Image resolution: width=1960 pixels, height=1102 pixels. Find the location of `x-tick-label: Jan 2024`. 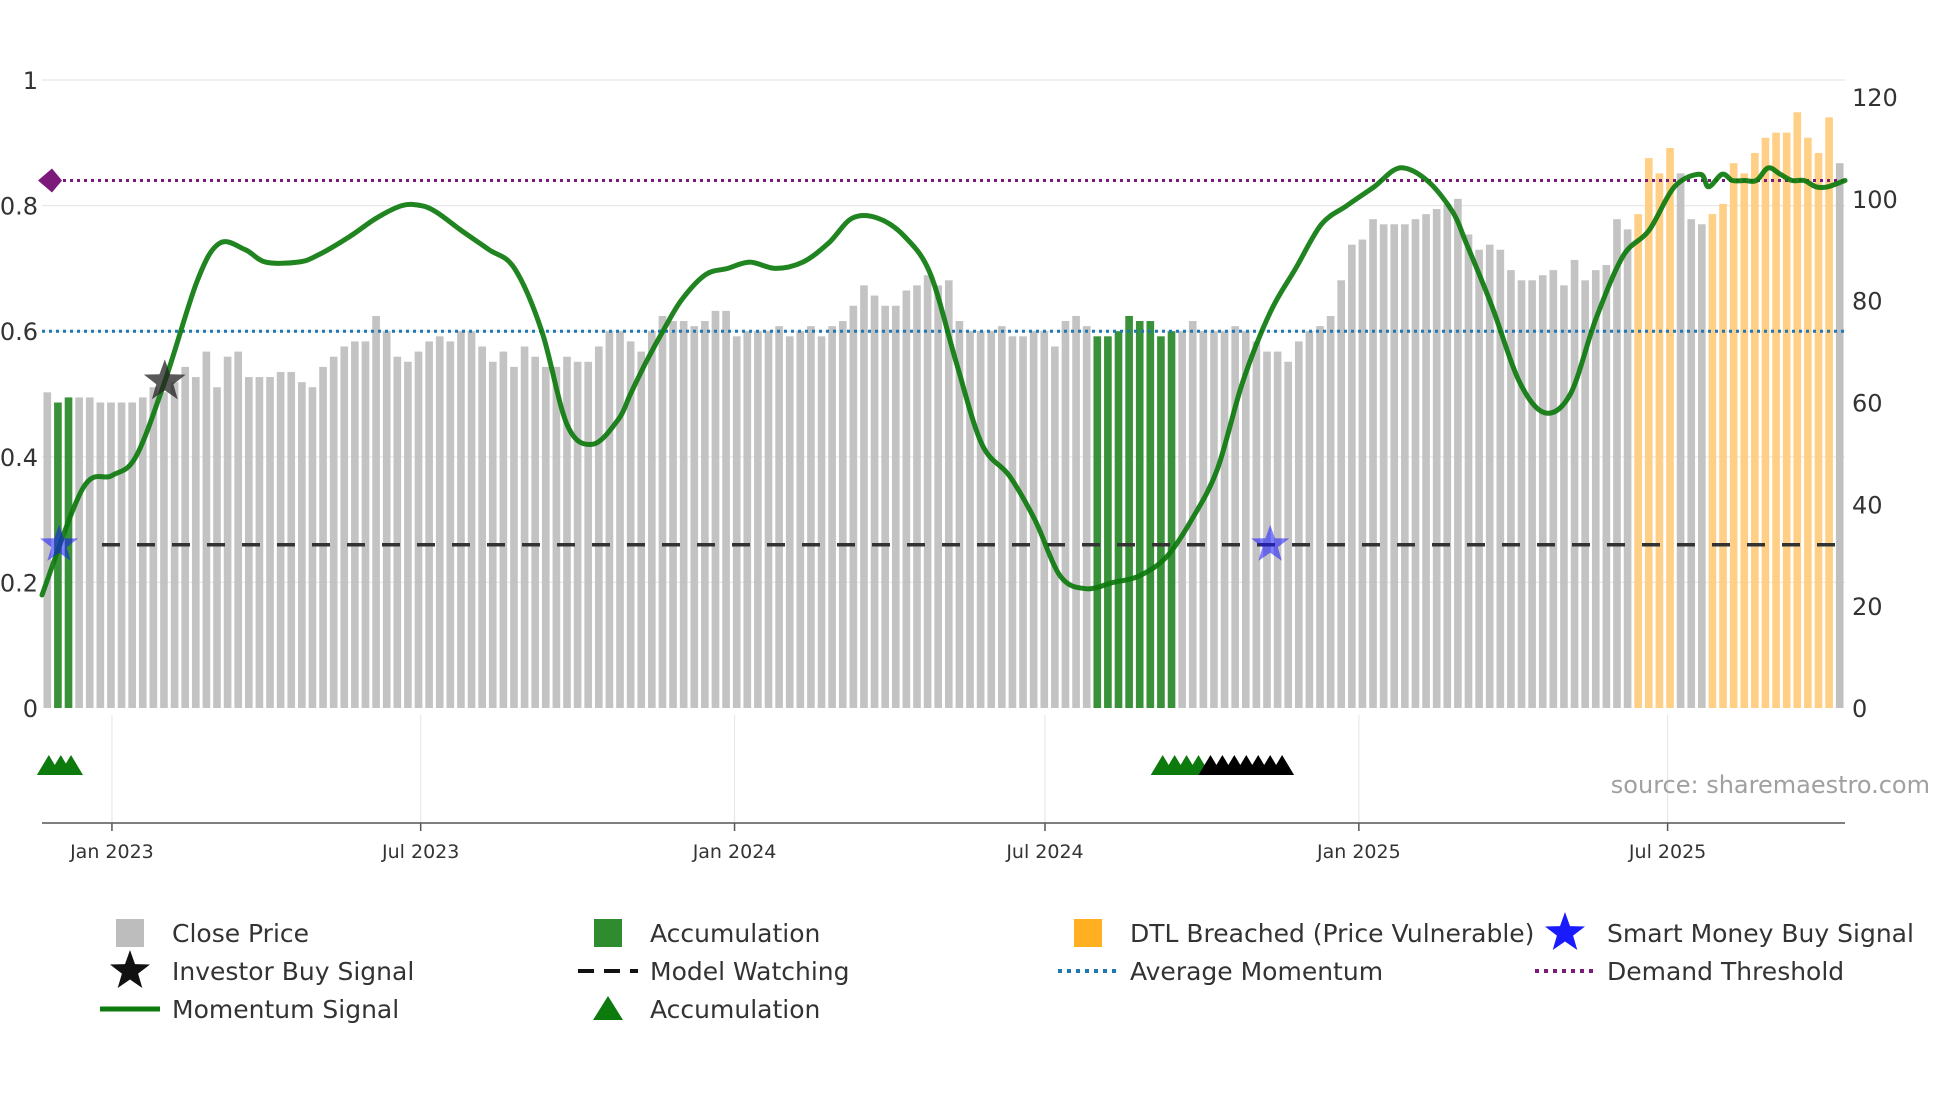

x-tick-label: Jan 2024 is located at coordinates (734, 852).